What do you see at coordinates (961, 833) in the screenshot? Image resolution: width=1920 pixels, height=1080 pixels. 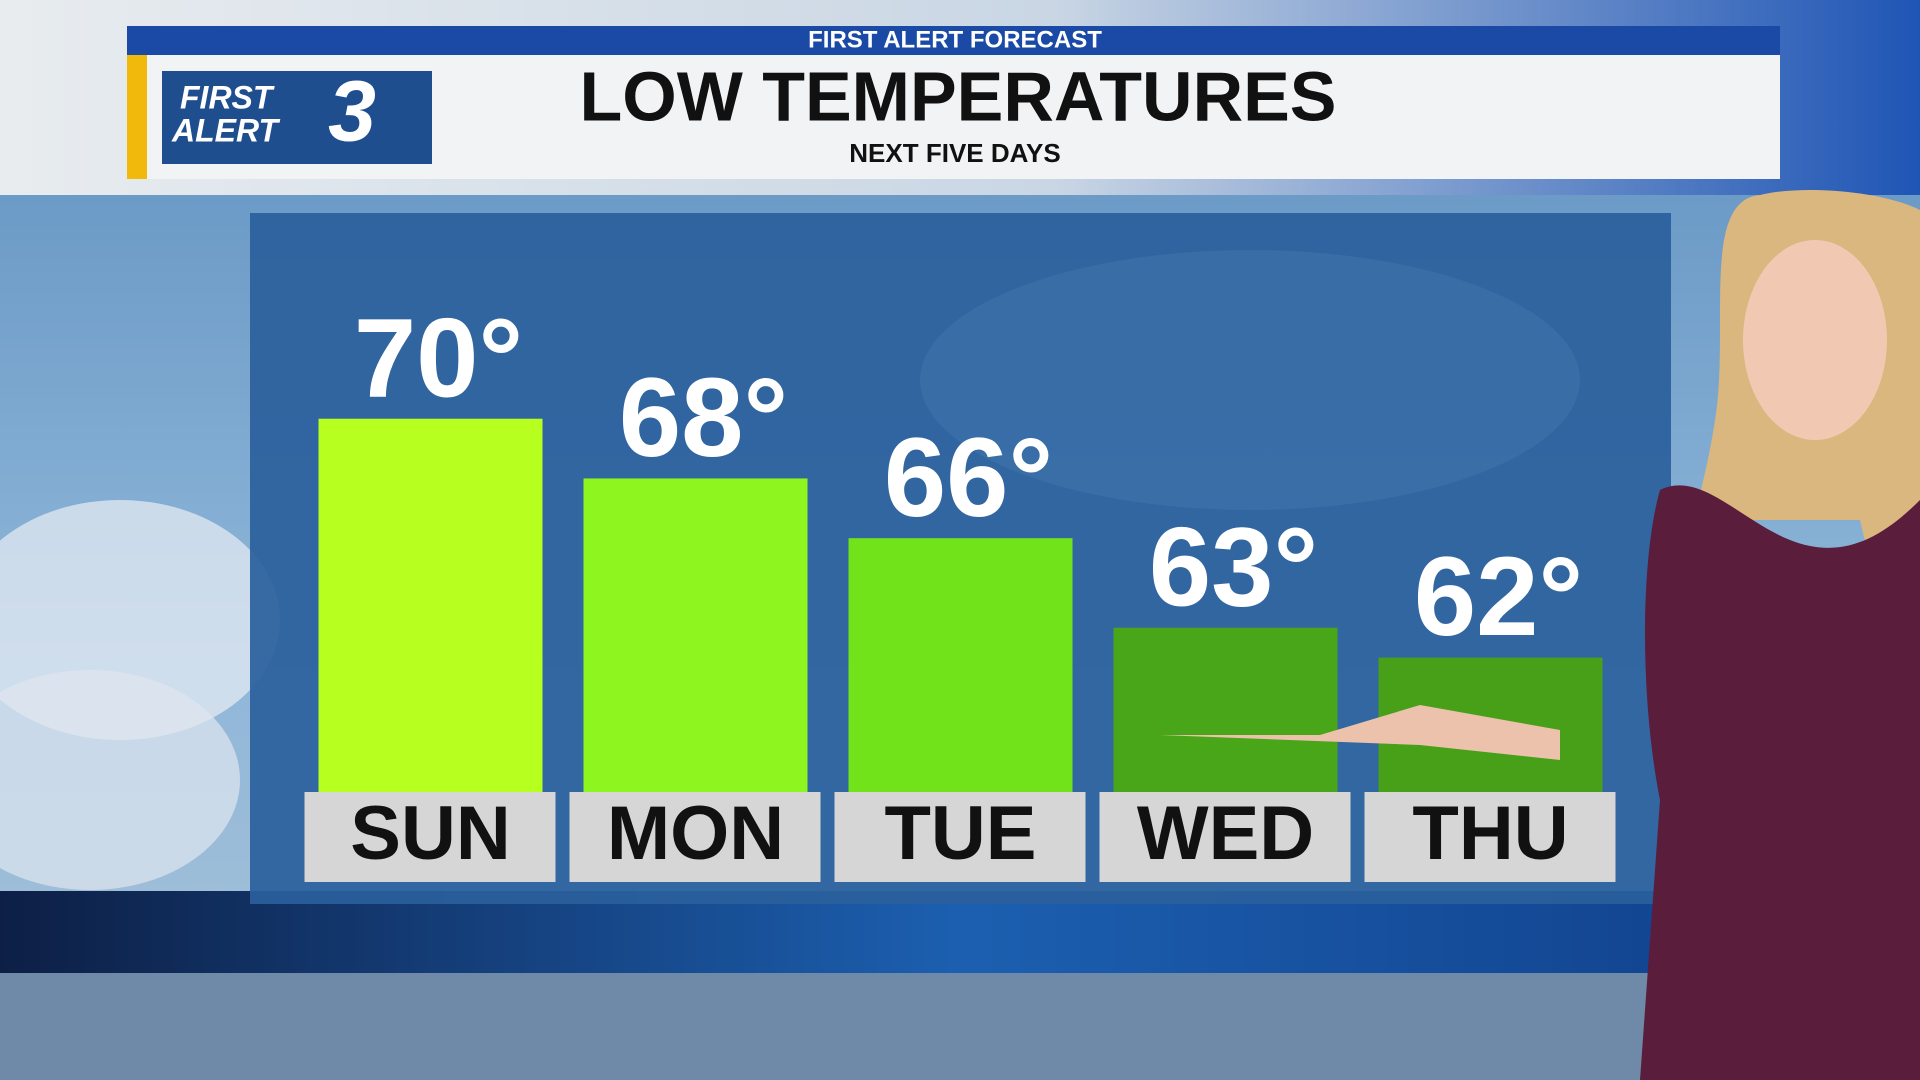 I see `x-tick-label: TUE` at bounding box center [961, 833].